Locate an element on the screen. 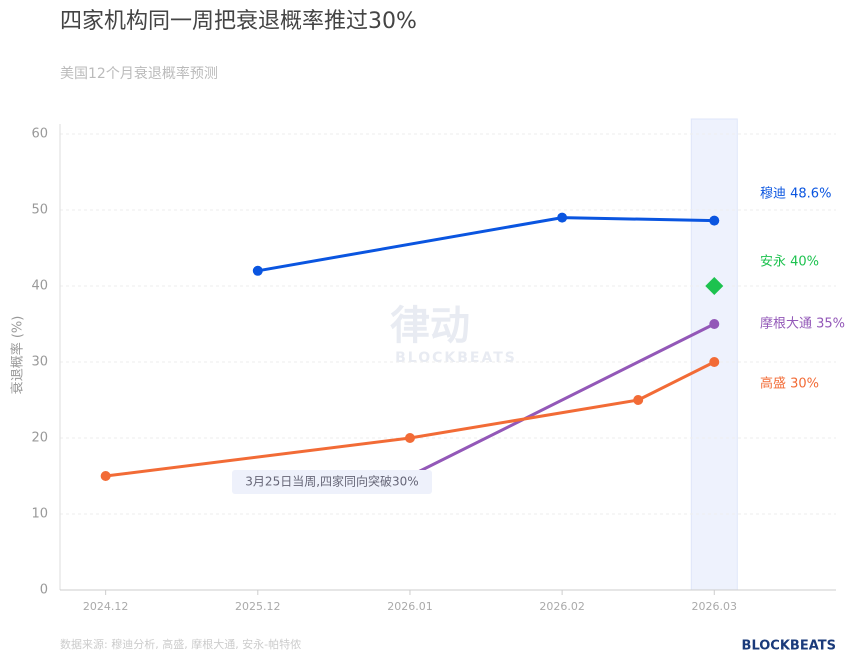  series-label: 摩根大通 35% is located at coordinates (802, 324).